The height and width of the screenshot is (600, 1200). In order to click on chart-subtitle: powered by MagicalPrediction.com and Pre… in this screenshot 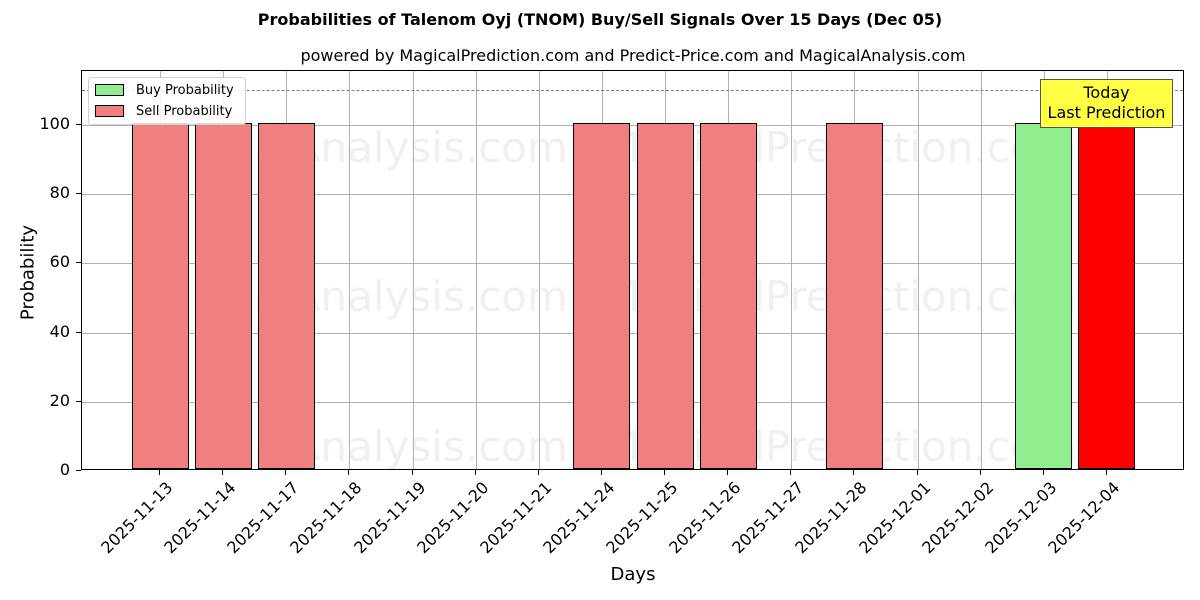, I will do `click(633, 55)`.